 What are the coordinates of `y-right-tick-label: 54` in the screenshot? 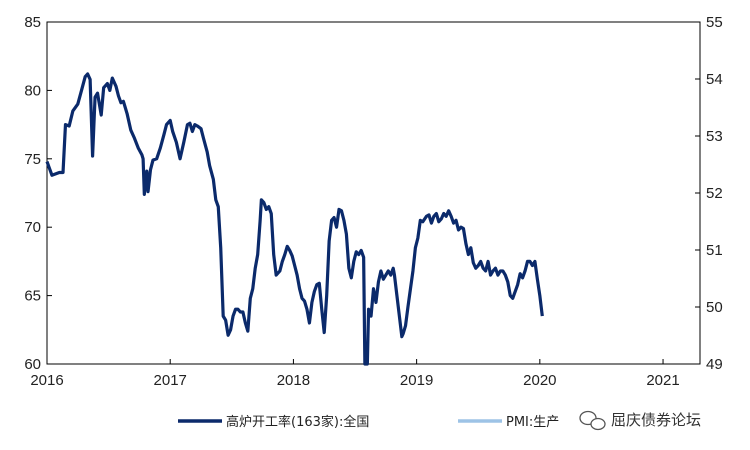 It's located at (714, 79).